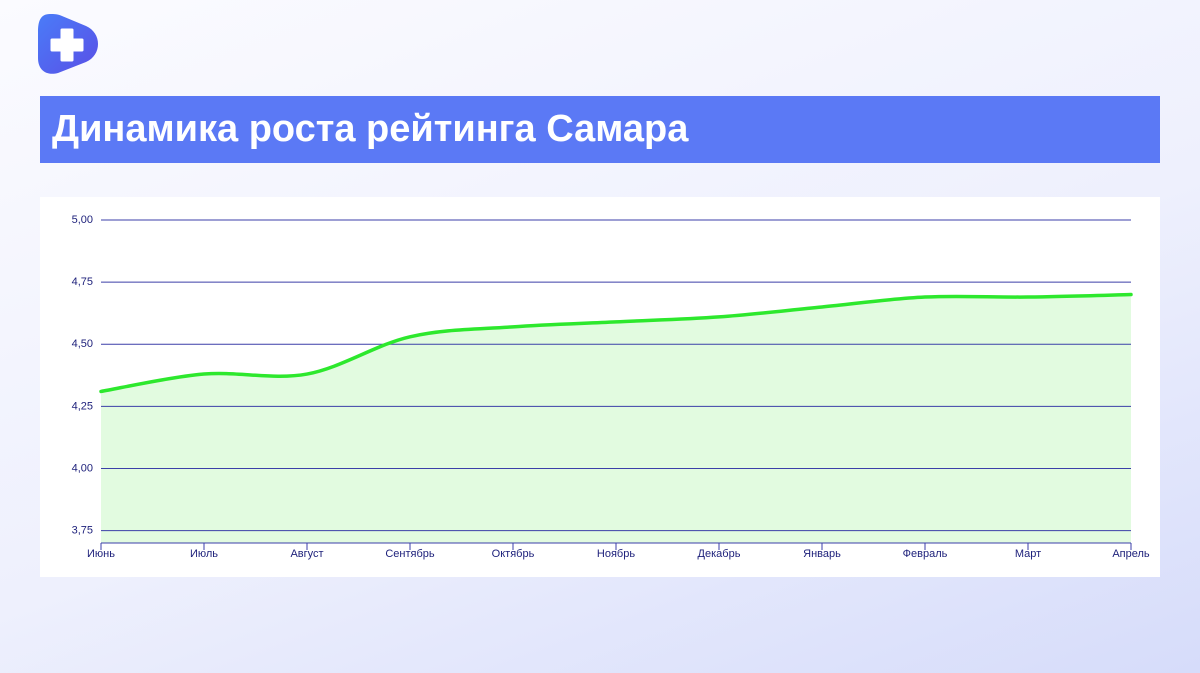 This screenshot has width=1200, height=673. Describe the element at coordinates (822, 554) in the screenshot. I see `x-tick-label: Январь` at that location.